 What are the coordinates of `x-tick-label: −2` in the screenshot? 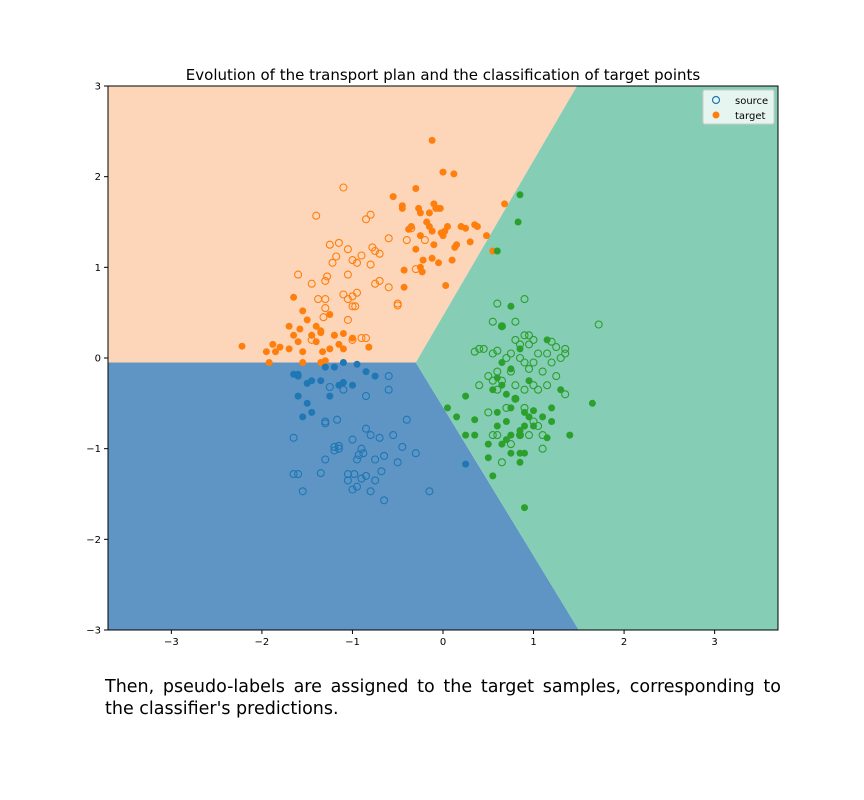 It's located at (262, 642).